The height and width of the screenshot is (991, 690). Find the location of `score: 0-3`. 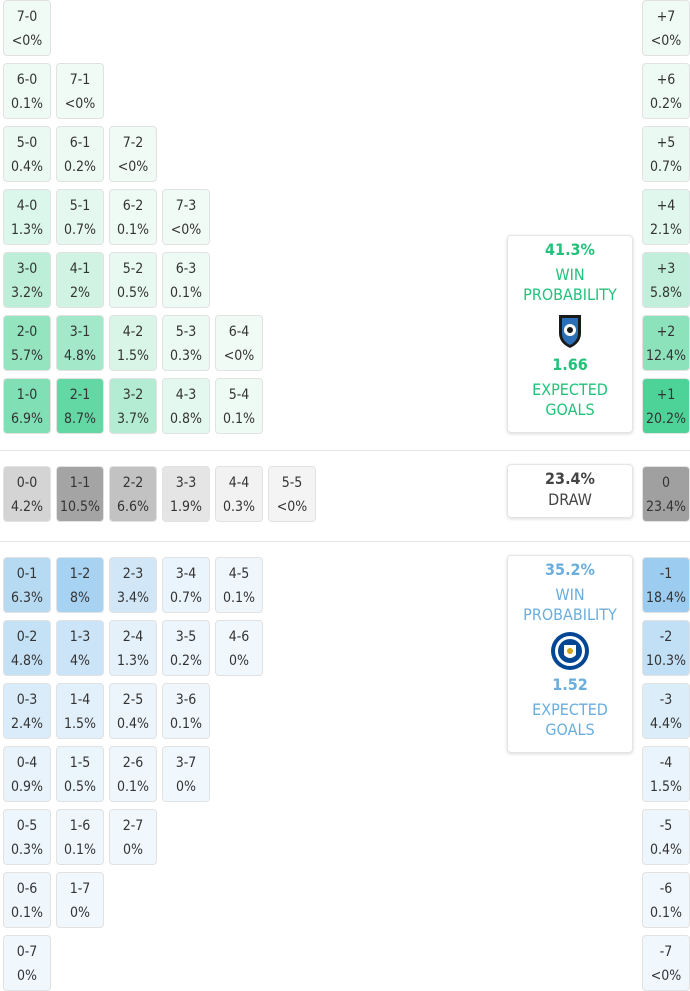

score: 0-3 is located at coordinates (27, 700).